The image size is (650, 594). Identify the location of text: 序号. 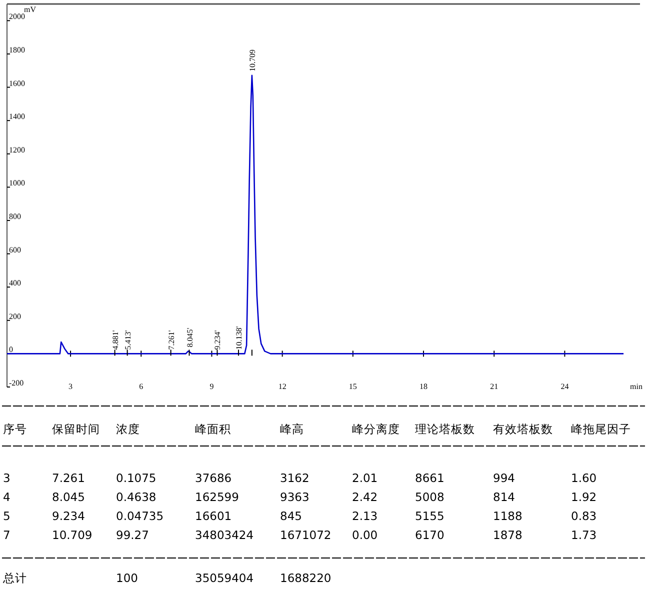
(15, 429).